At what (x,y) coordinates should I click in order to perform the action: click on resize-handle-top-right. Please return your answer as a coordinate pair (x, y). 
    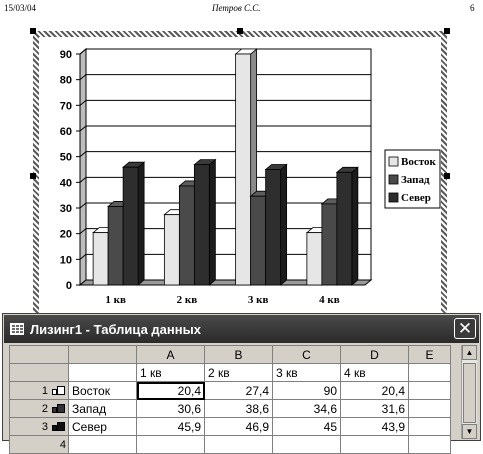
    Looking at the image, I should click on (447, 31).